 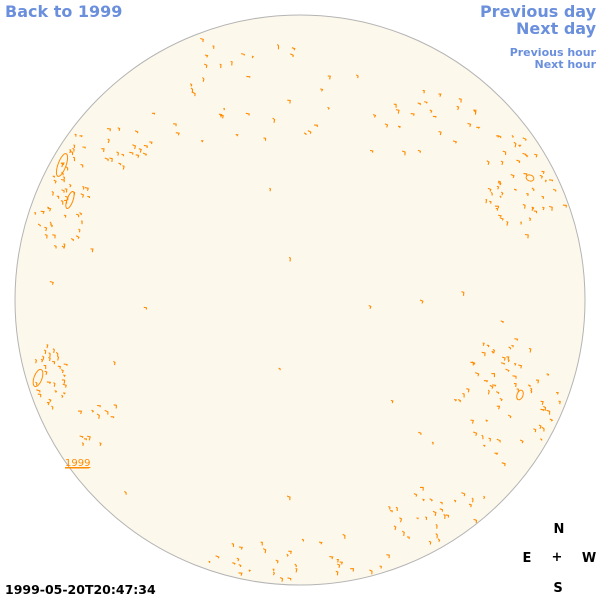 I want to click on next-hour-link: Next hour, so click(x=565, y=64).